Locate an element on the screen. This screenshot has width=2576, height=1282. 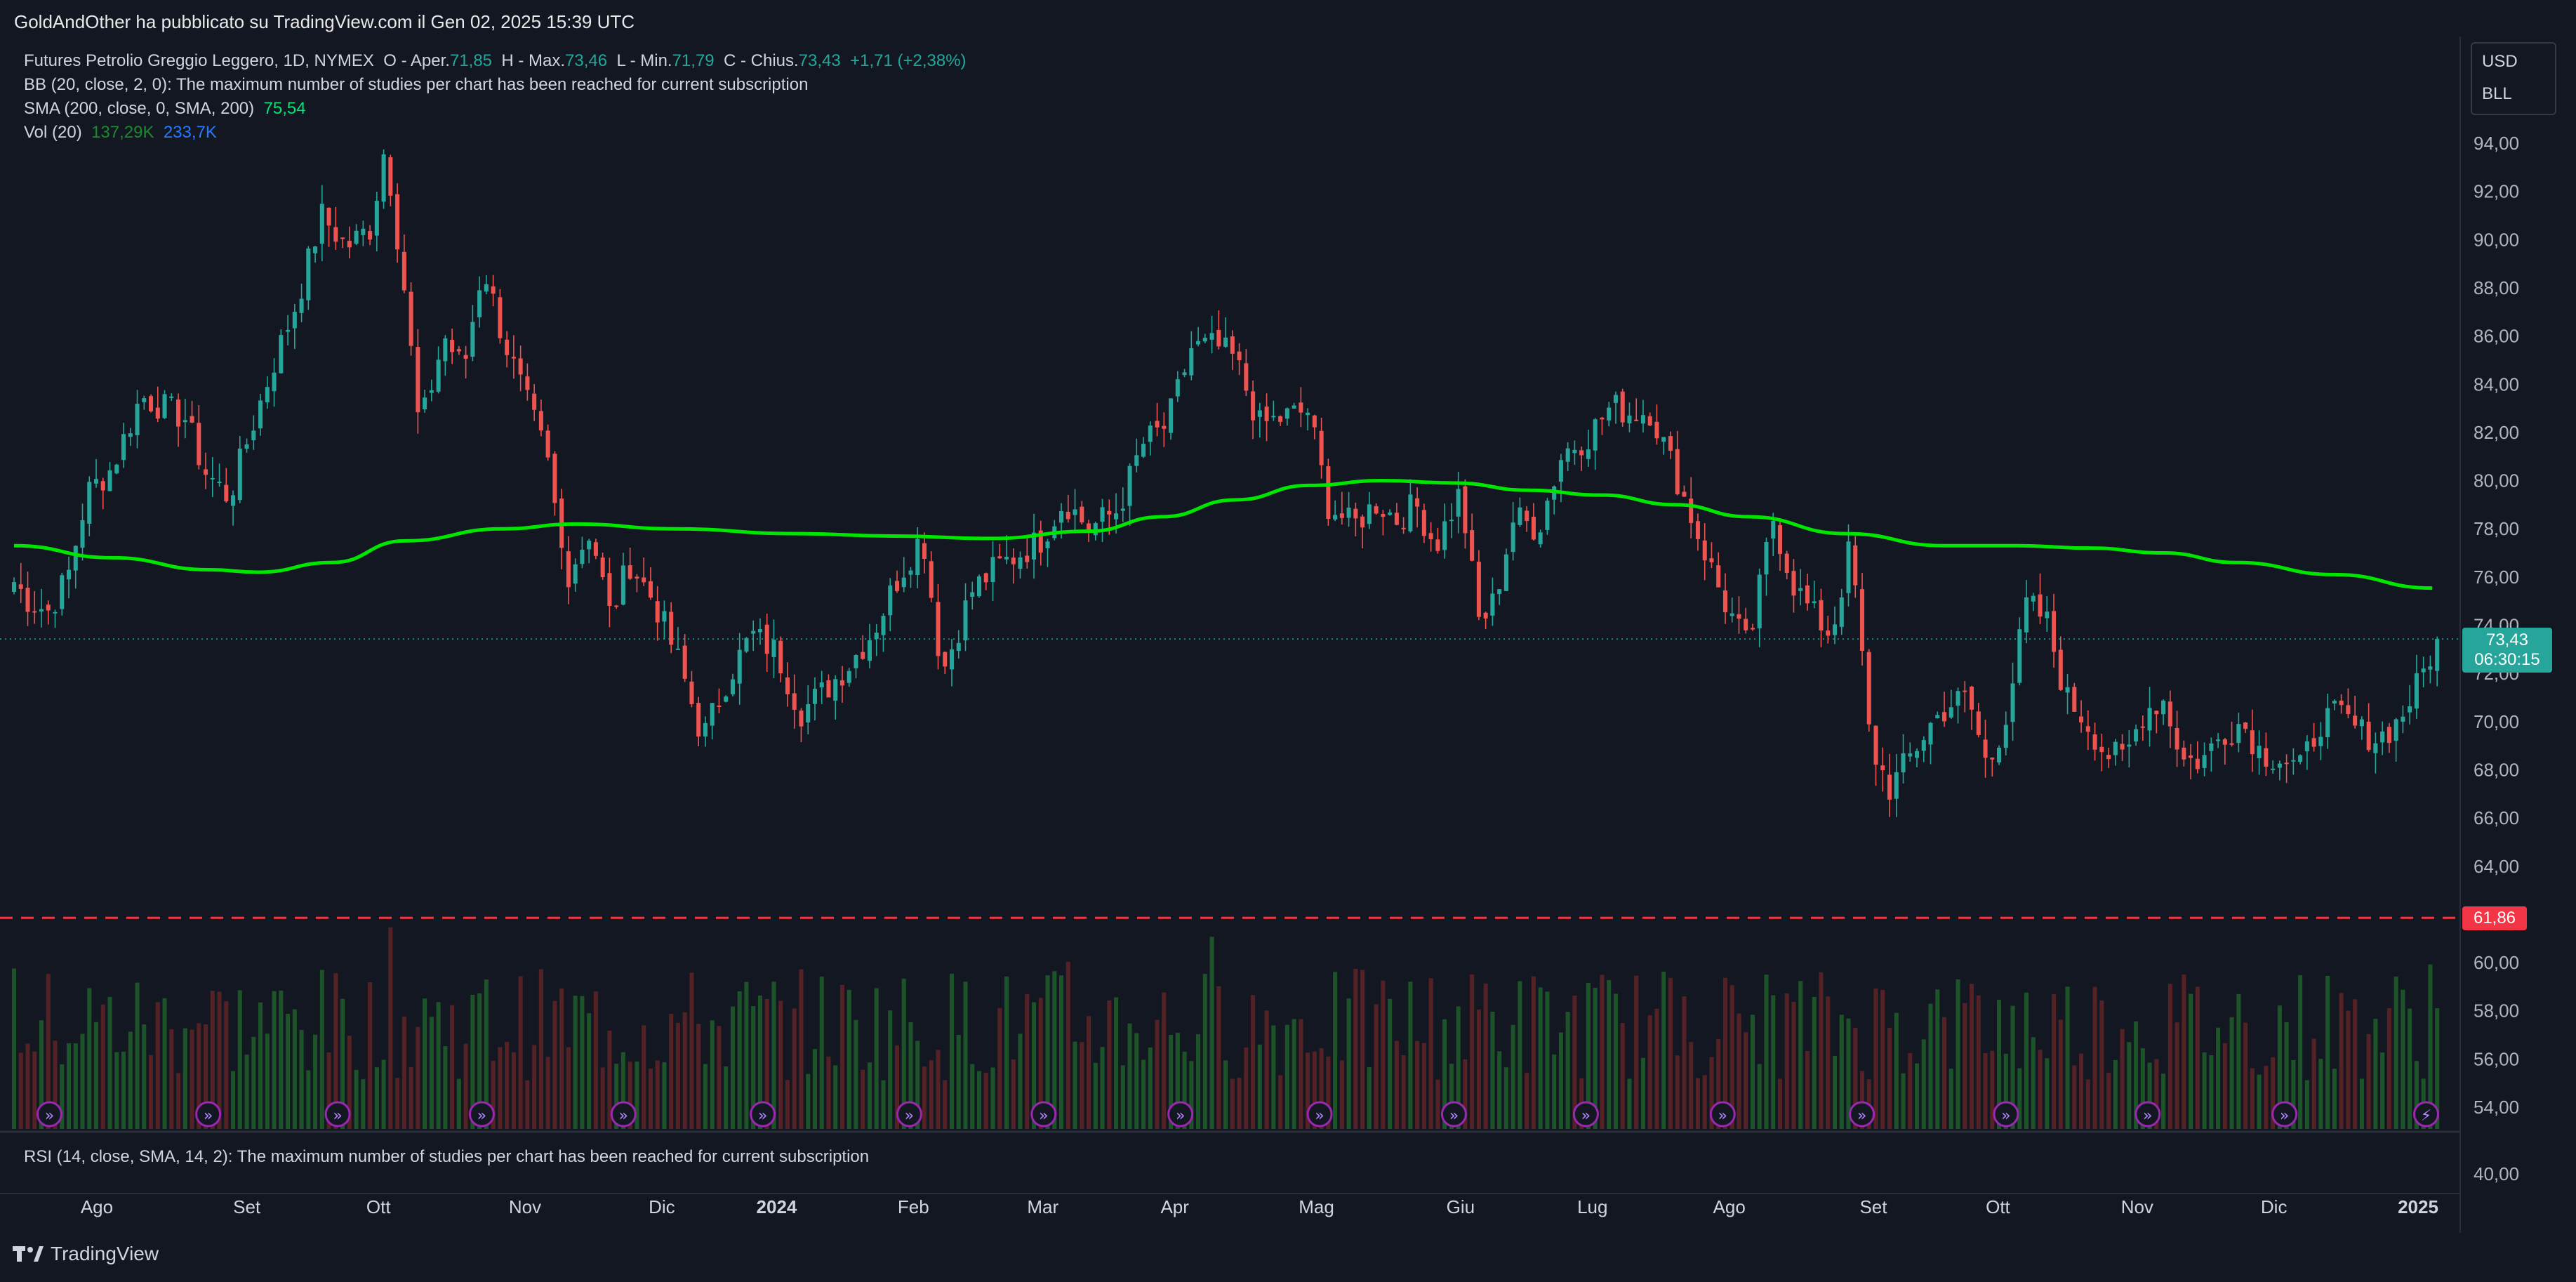
sma-legend-line: SMA (200, close, 0, SMA, 200) 75,54 is located at coordinates (495, 109).